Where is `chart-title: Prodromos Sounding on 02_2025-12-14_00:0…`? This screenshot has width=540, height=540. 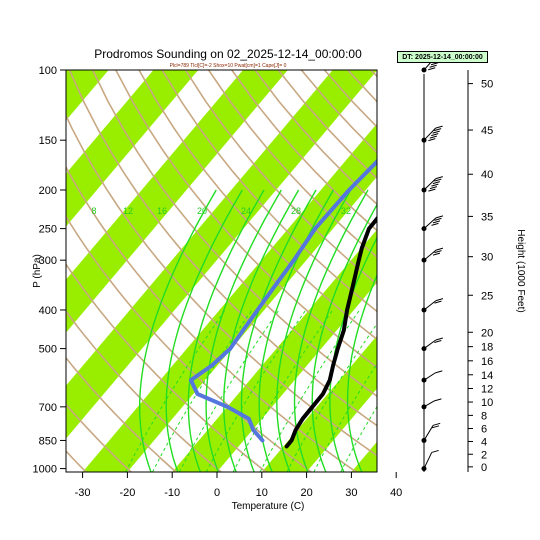
chart-title: Prodromos Sounding on 02_2025-12-14_00:0… is located at coordinates (228, 54).